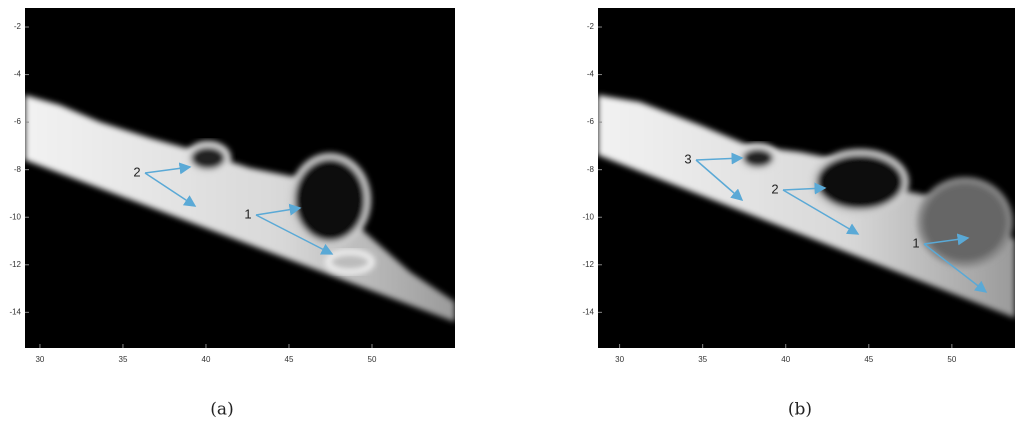 Image resolution: width=1015 pixels, height=428 pixels. What do you see at coordinates (221, 410) in the screenshot?
I see `caption: (a)` at bounding box center [221, 410].